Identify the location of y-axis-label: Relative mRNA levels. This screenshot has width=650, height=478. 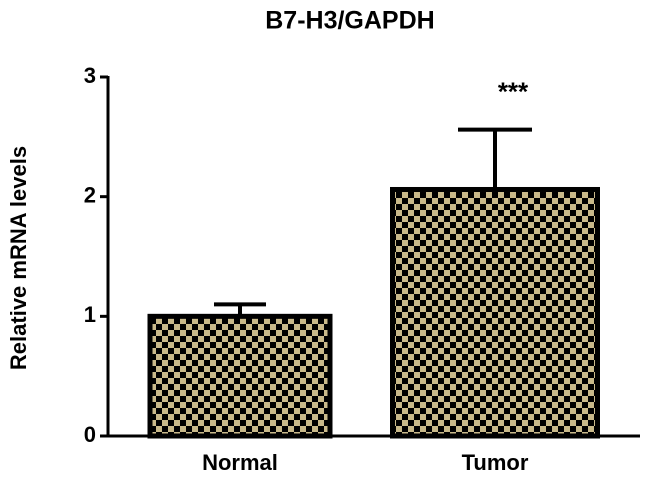
(18, 258).